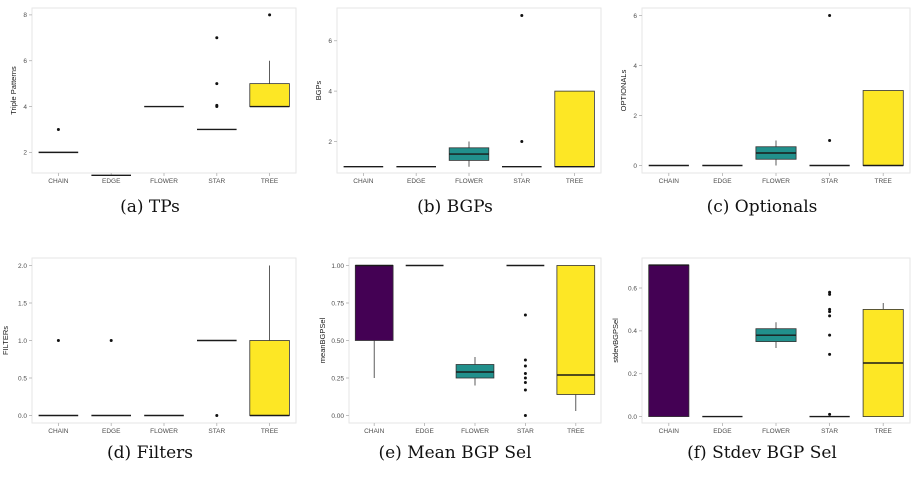 The height and width of the screenshot is (480, 914). Describe the element at coordinates (150, 453) in the screenshot. I see `chart-caption: (d) Filters` at that location.